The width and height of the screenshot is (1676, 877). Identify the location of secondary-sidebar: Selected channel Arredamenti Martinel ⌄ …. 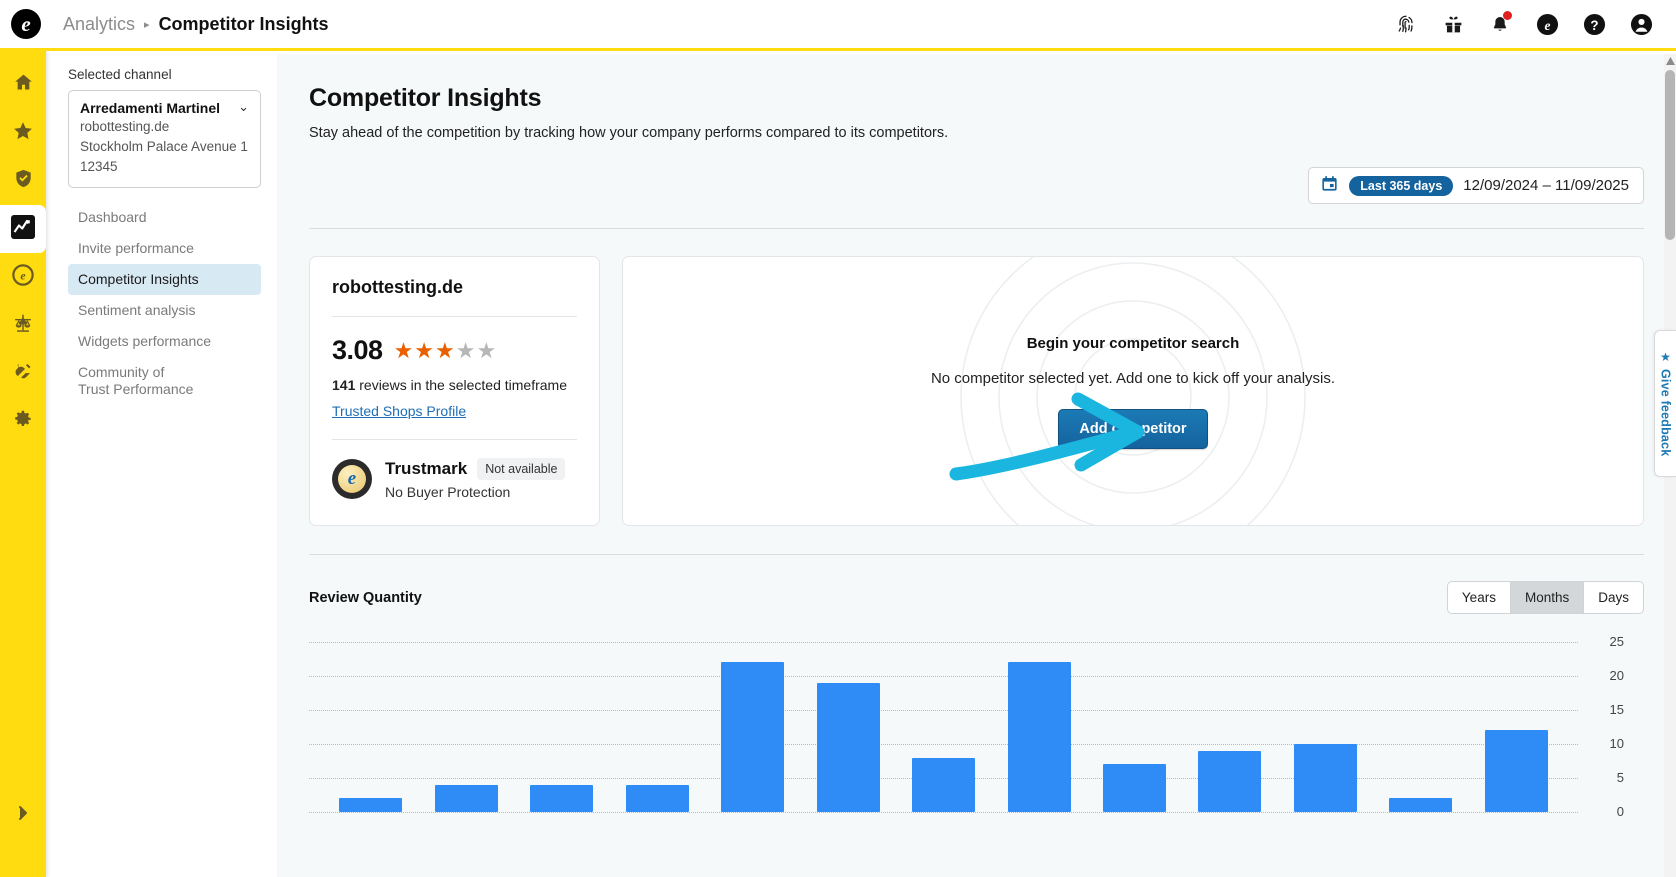
(161, 464).